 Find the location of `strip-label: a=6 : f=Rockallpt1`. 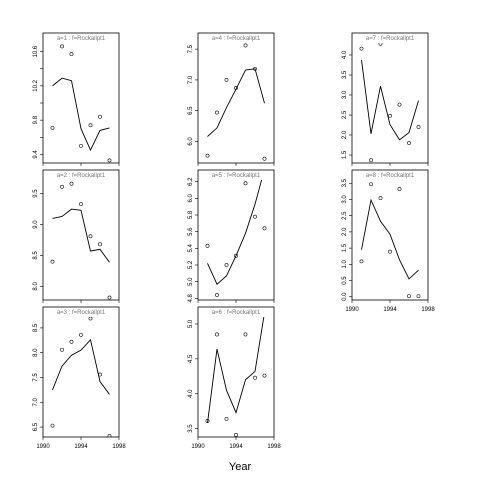

strip-label: a=6 : f=Rockallpt1 is located at coordinates (236, 313).